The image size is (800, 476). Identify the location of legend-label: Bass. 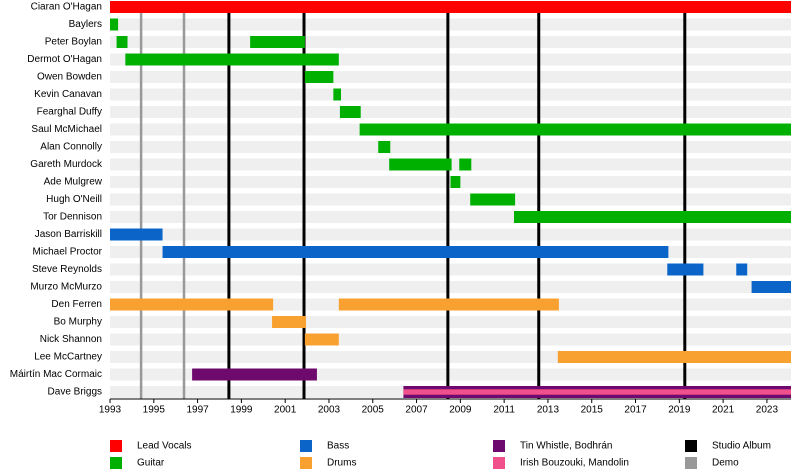
(338, 446).